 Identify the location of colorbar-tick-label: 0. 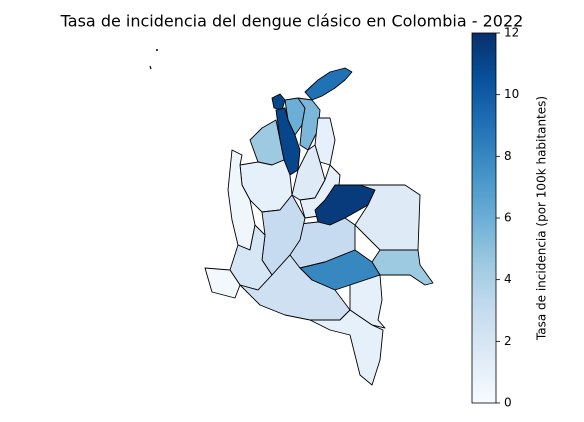
(508, 403).